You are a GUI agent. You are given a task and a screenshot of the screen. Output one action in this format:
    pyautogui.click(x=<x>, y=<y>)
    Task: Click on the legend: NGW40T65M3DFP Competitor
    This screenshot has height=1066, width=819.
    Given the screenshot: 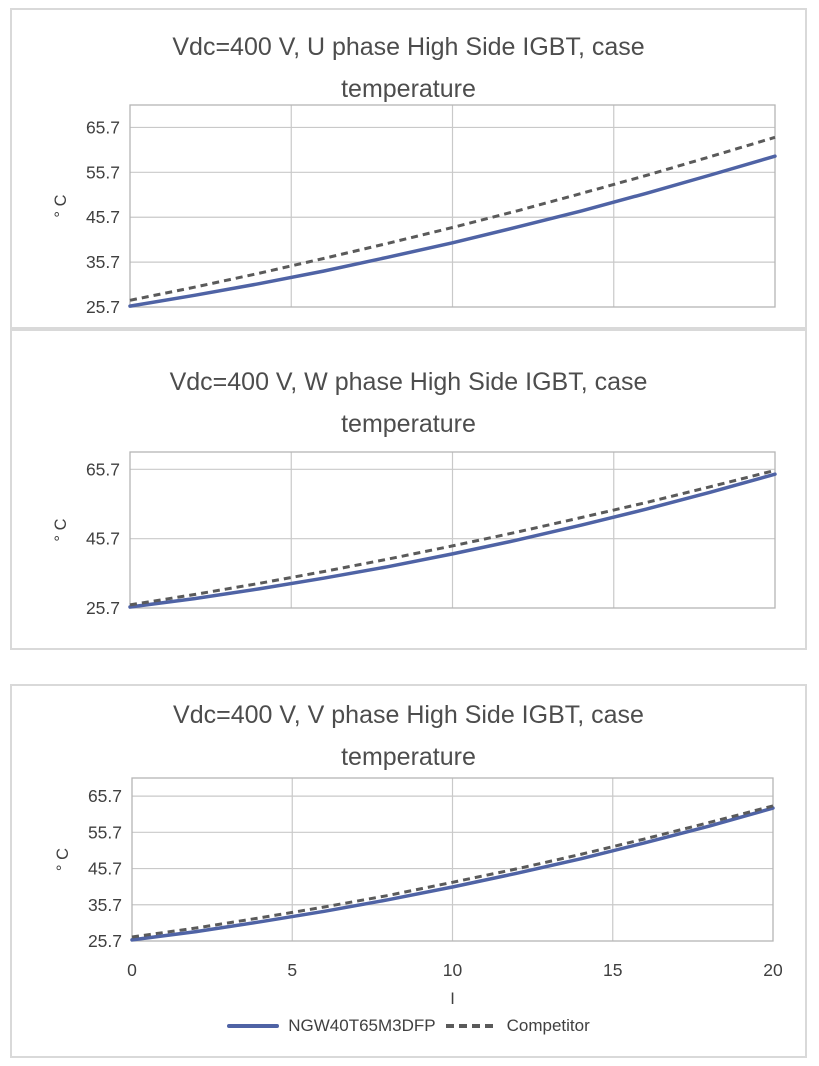 What is the action you would take?
    pyautogui.click(x=408, y=1026)
    